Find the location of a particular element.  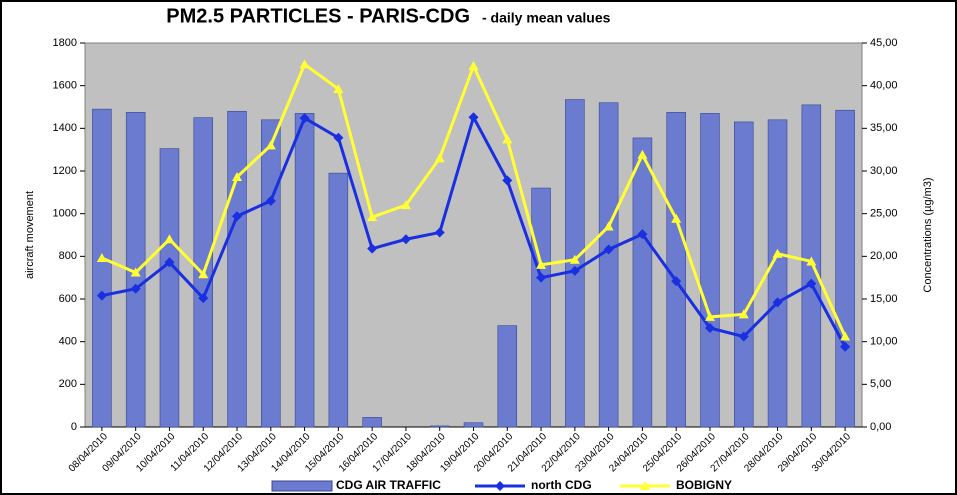

legend-label: BOBIGNY is located at coordinates (704, 485).